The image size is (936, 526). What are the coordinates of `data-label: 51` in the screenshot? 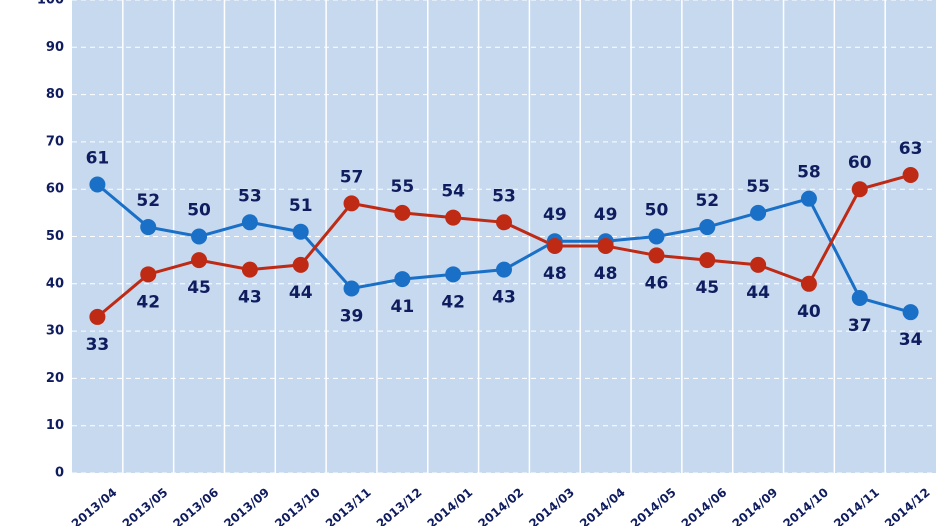 It's located at (301, 206).